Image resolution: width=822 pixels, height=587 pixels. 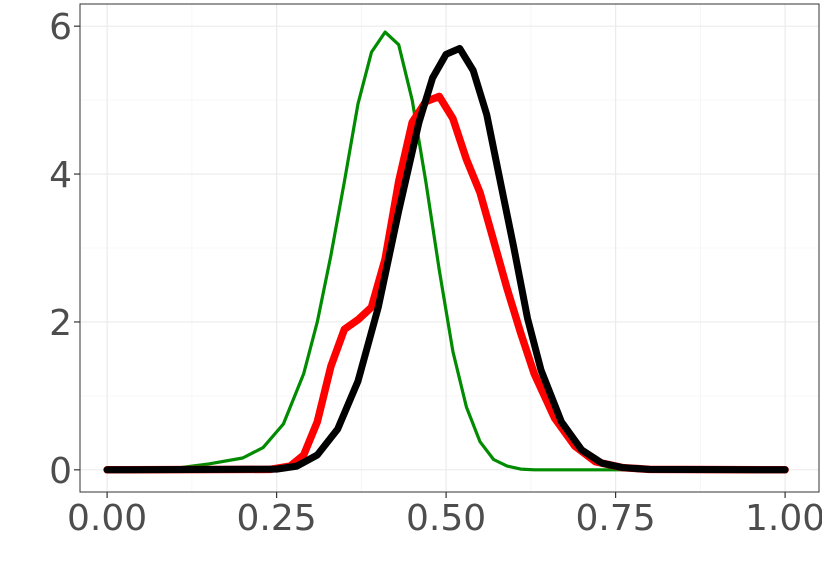 What do you see at coordinates (616, 518) in the screenshot?
I see `x-tick-label: 0.75` at bounding box center [616, 518].